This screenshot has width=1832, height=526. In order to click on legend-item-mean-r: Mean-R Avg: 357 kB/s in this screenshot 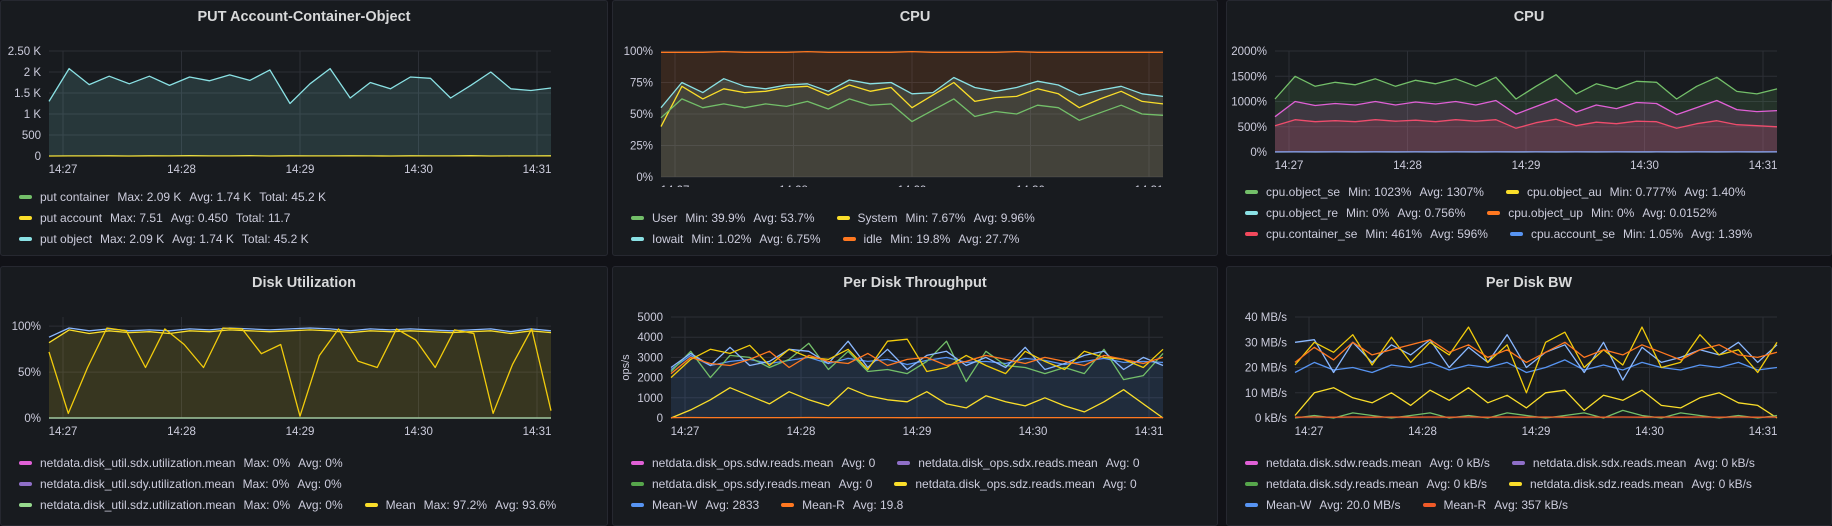, I will do `click(1499, 505)`.